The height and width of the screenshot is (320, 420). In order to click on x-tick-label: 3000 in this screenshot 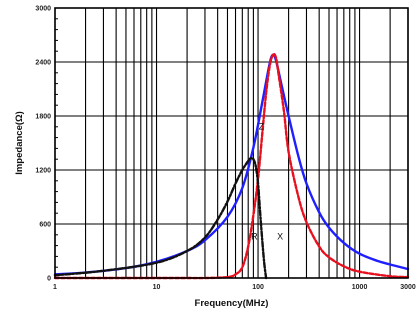, I will do `click(408, 287)`.